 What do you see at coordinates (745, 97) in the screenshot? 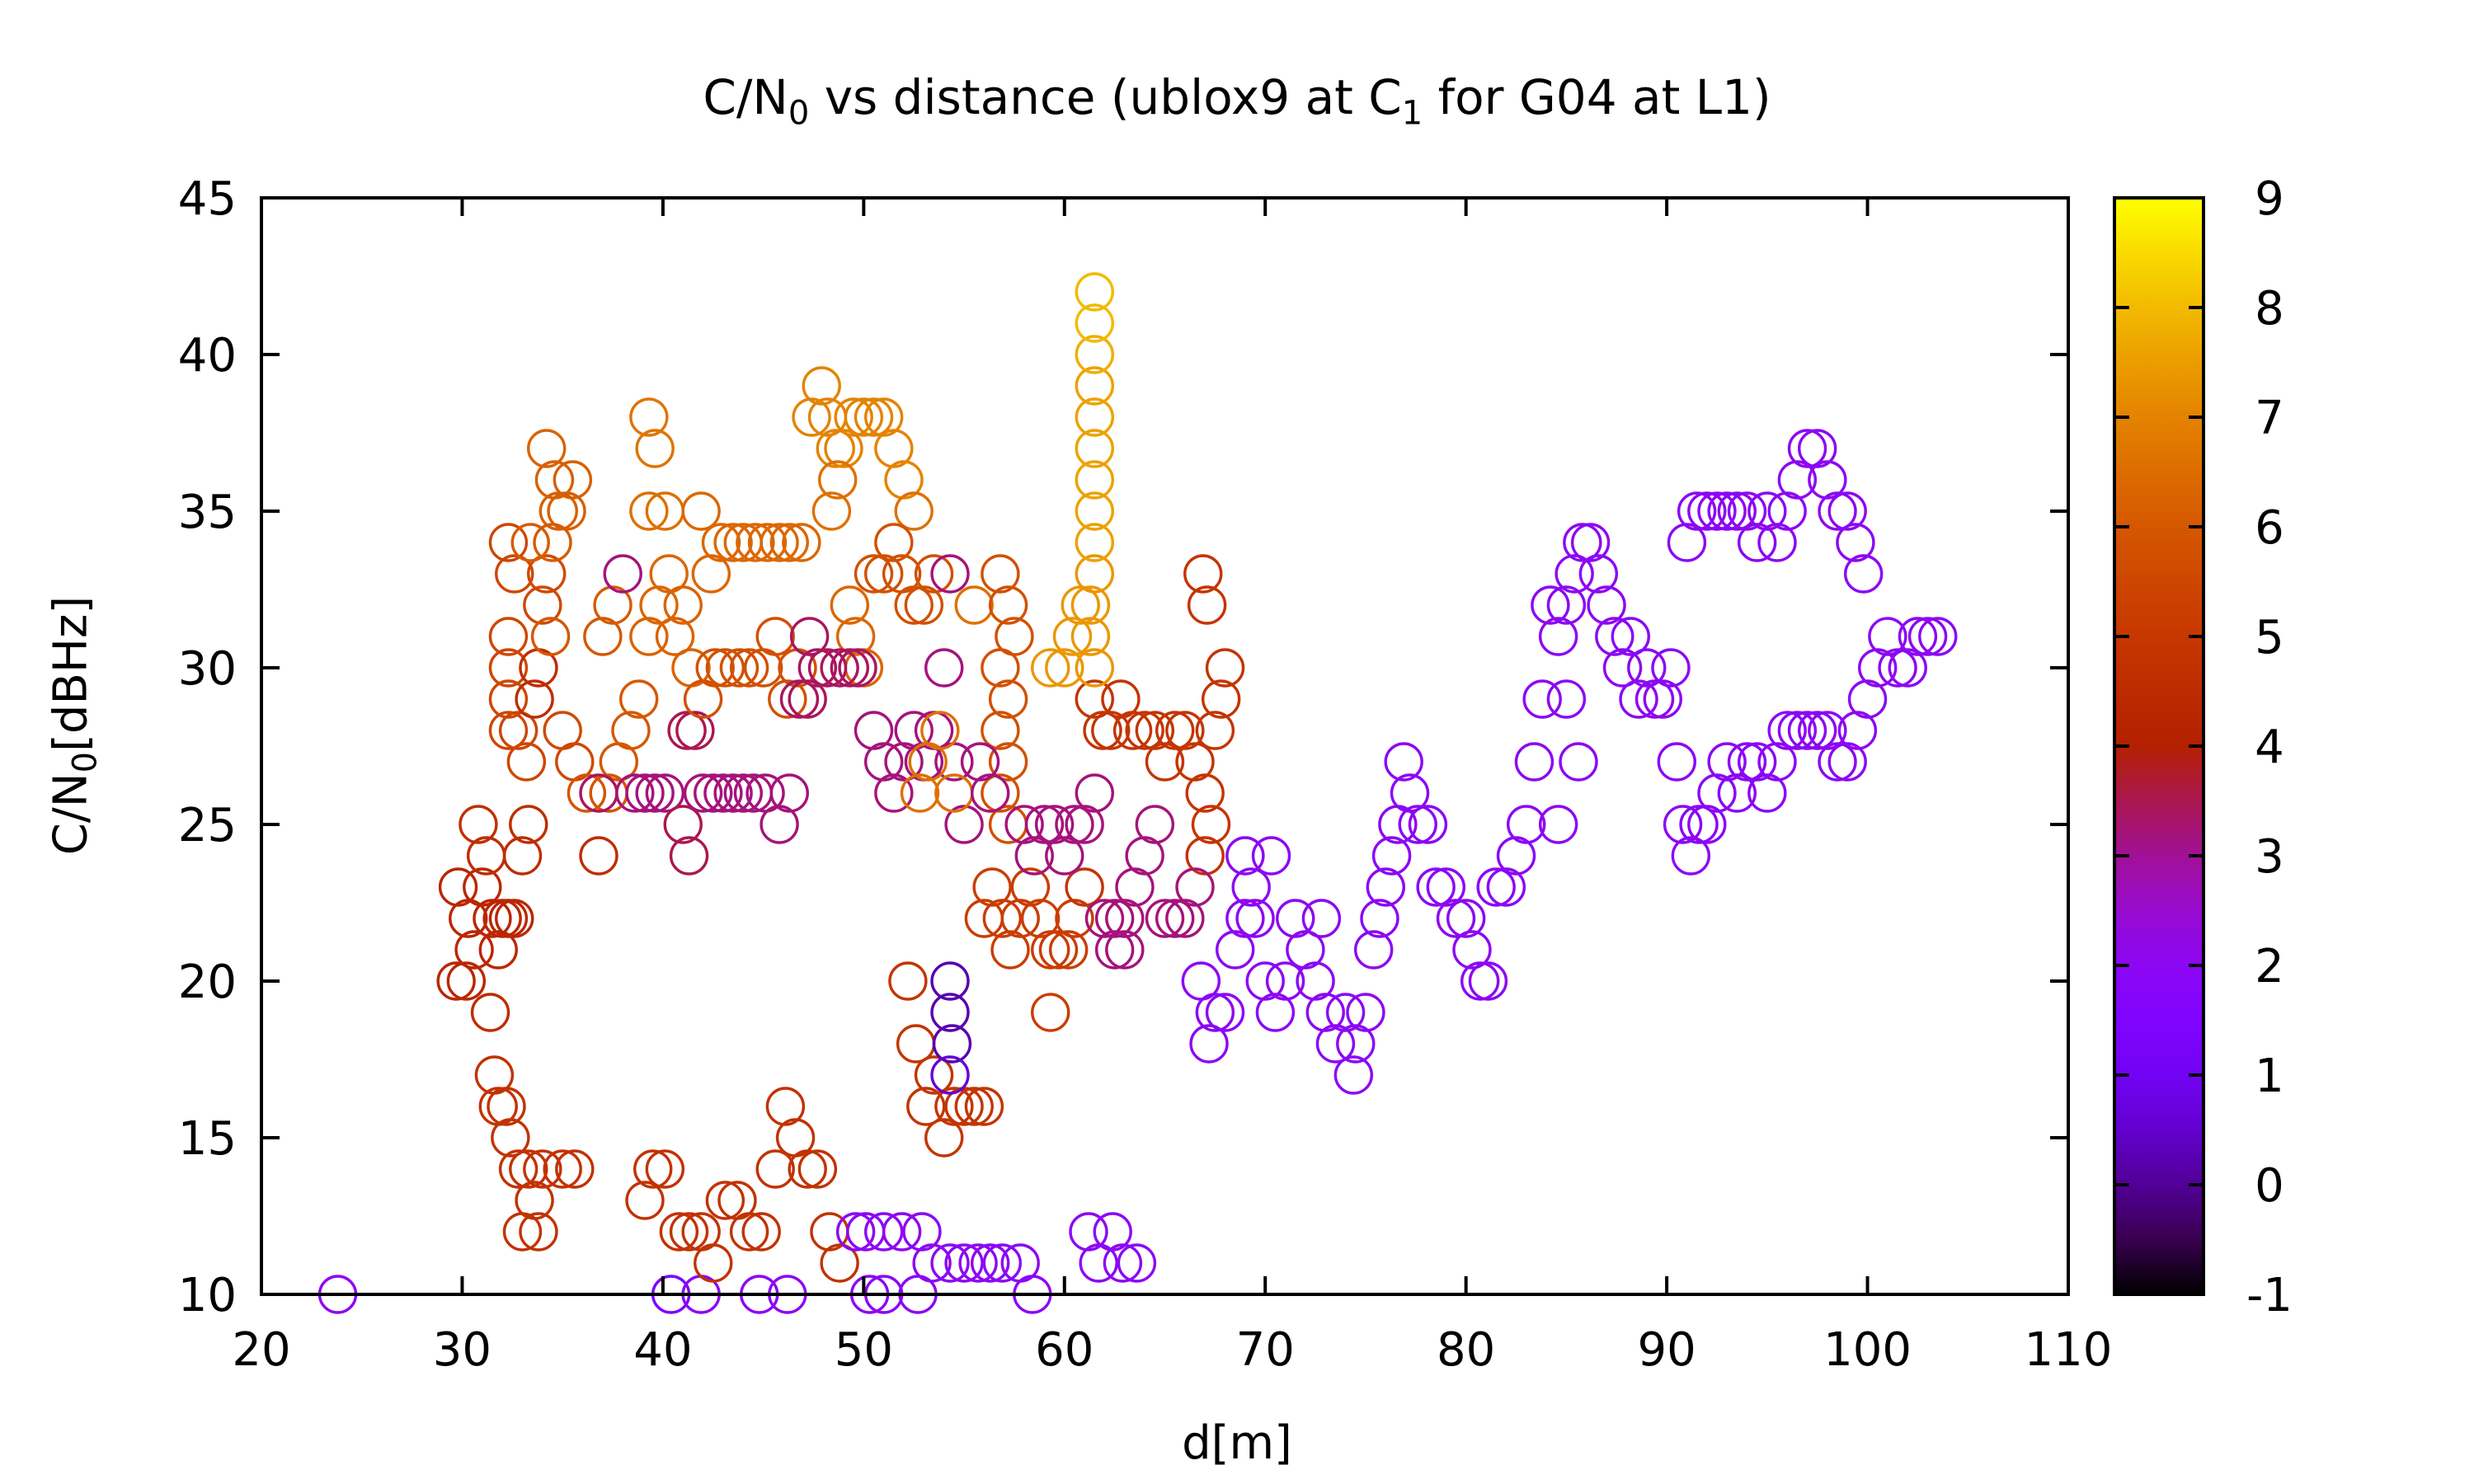
I see `title-part: C/N` at bounding box center [745, 97].